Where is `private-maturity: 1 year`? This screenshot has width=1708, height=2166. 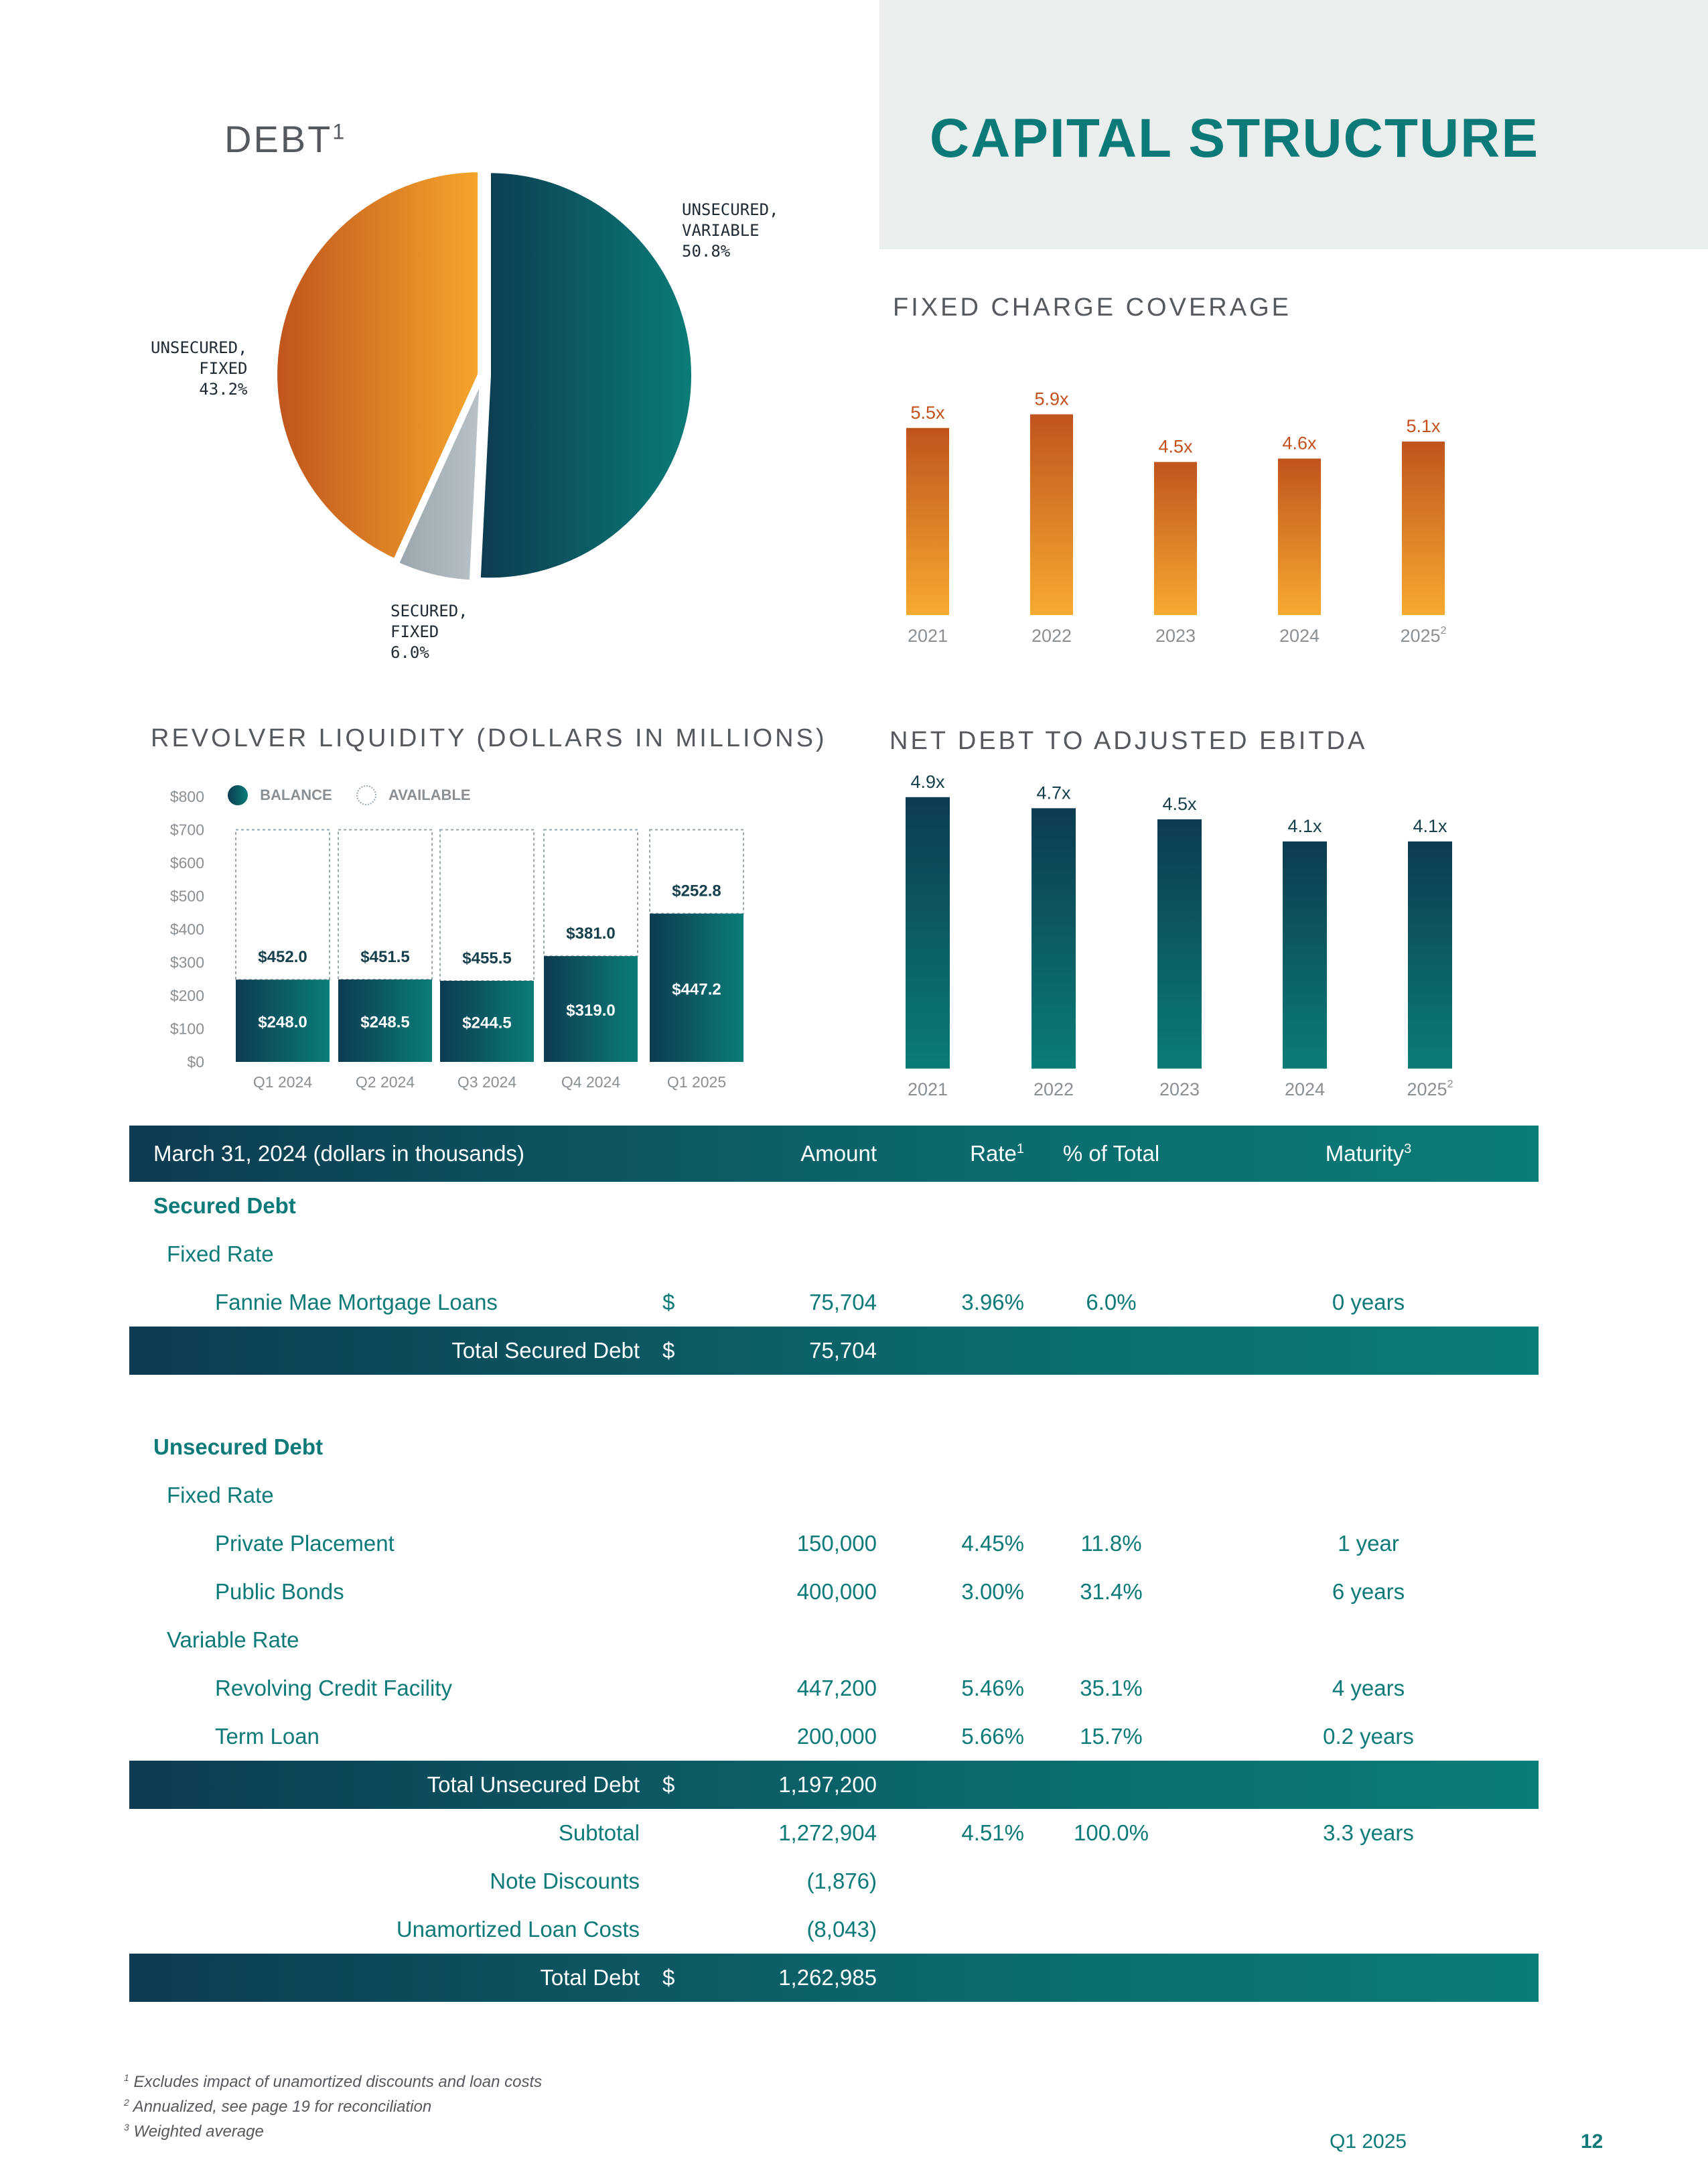 private-maturity: 1 year is located at coordinates (1368, 1544).